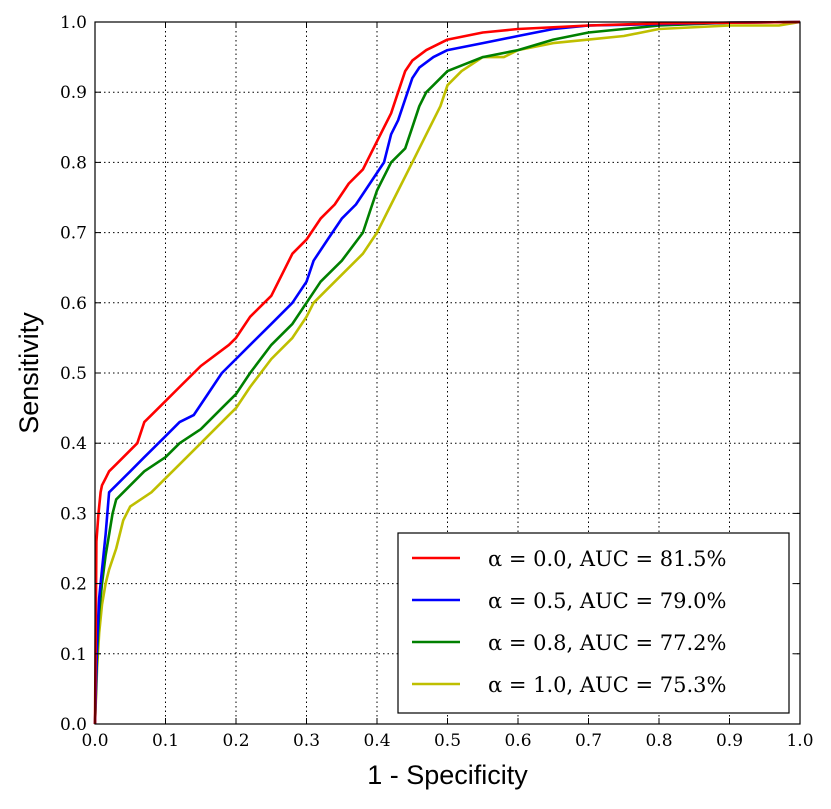 This screenshot has height=809, width=831. Describe the element at coordinates (73, 585) in the screenshot. I see `y-tick-label: 0.2` at that location.